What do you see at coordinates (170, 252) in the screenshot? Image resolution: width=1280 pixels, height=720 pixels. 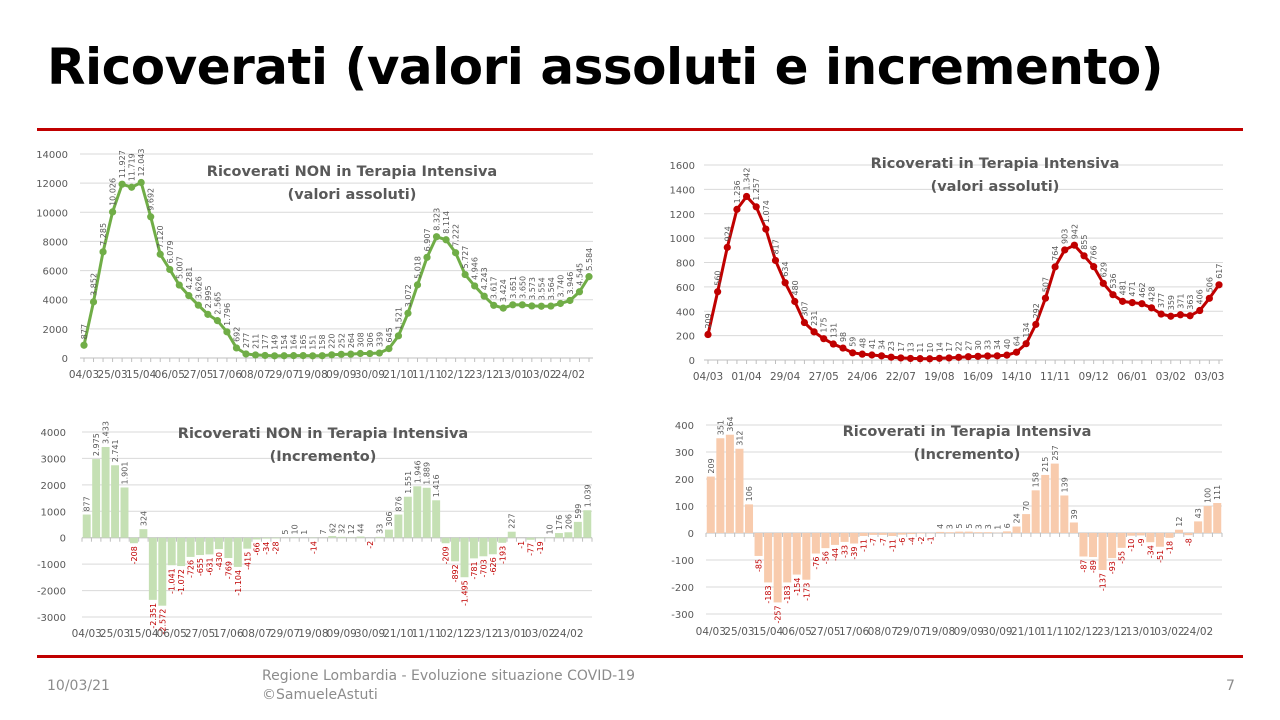 I see `data-label: 6.079` at bounding box center [170, 252].